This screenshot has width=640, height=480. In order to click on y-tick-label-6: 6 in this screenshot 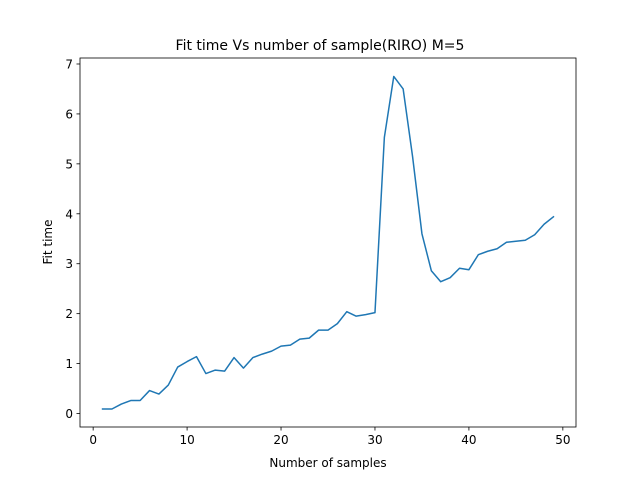, I will do `click(69, 114)`.